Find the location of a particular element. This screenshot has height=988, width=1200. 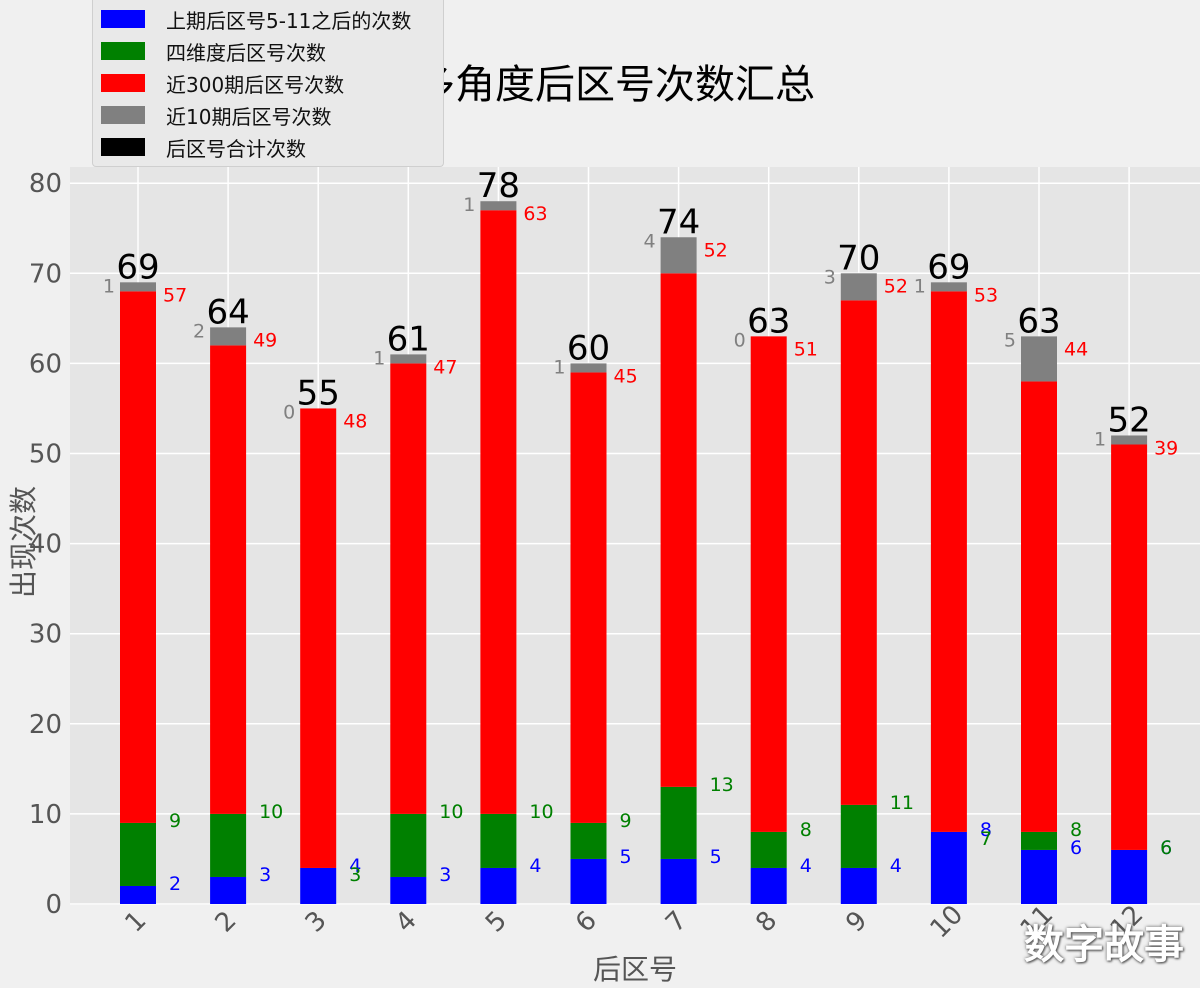

legend-label: 近10期后区号次数 is located at coordinates (249, 116).